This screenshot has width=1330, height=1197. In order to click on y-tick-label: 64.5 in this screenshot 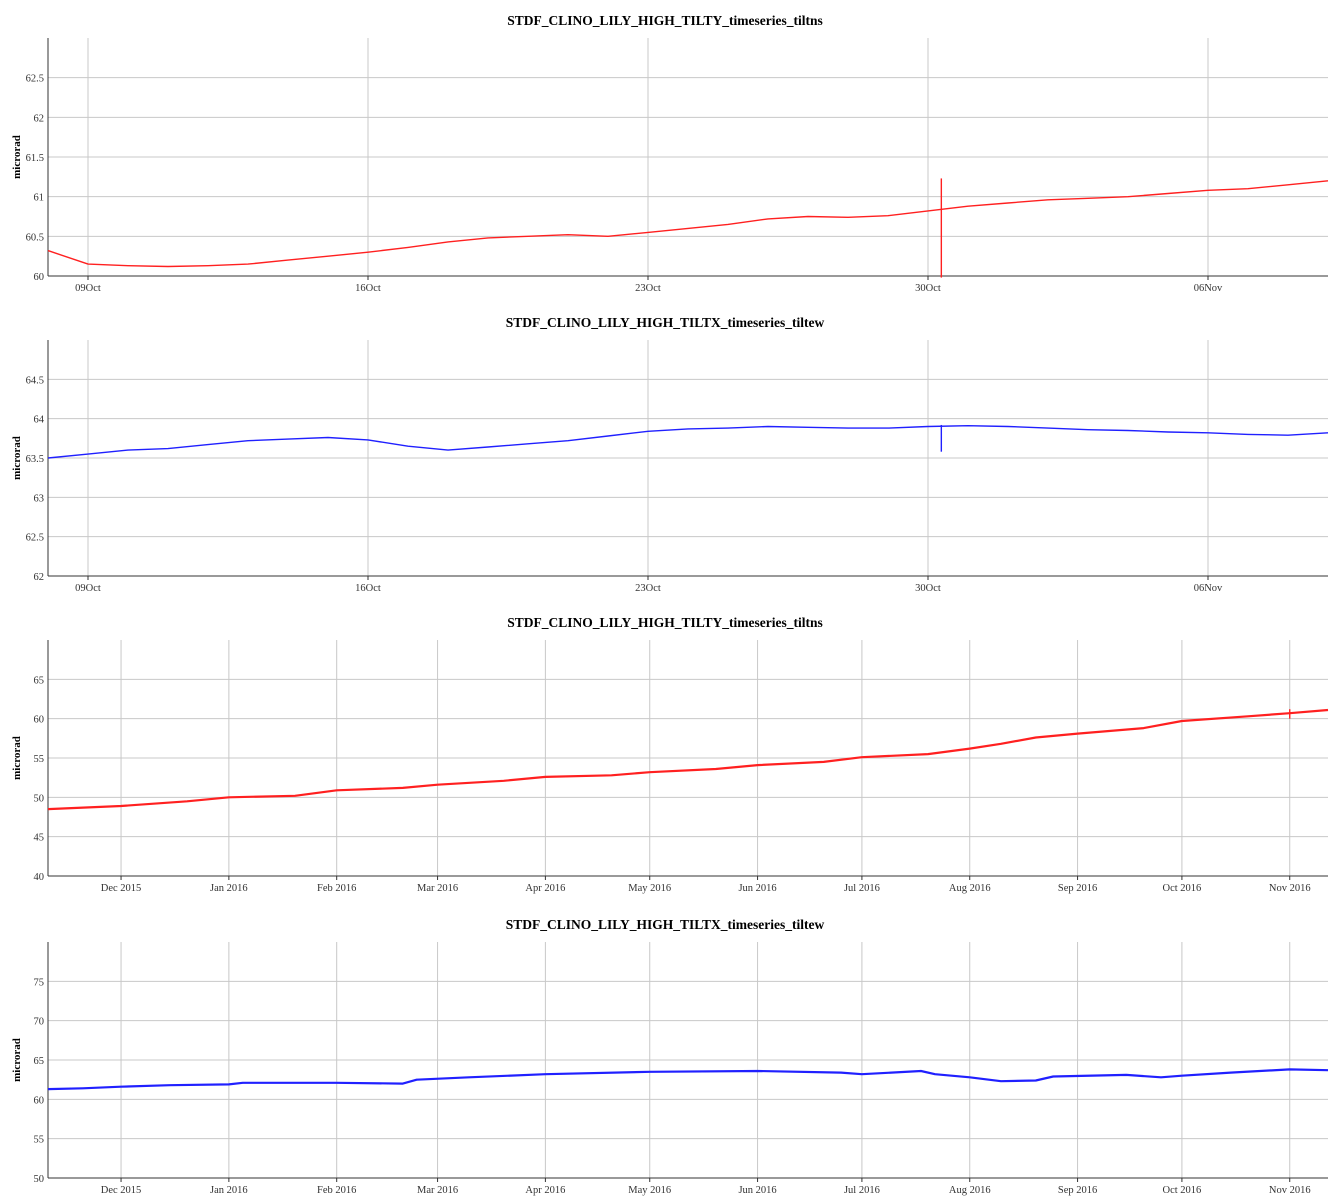, I will do `click(35, 380)`.